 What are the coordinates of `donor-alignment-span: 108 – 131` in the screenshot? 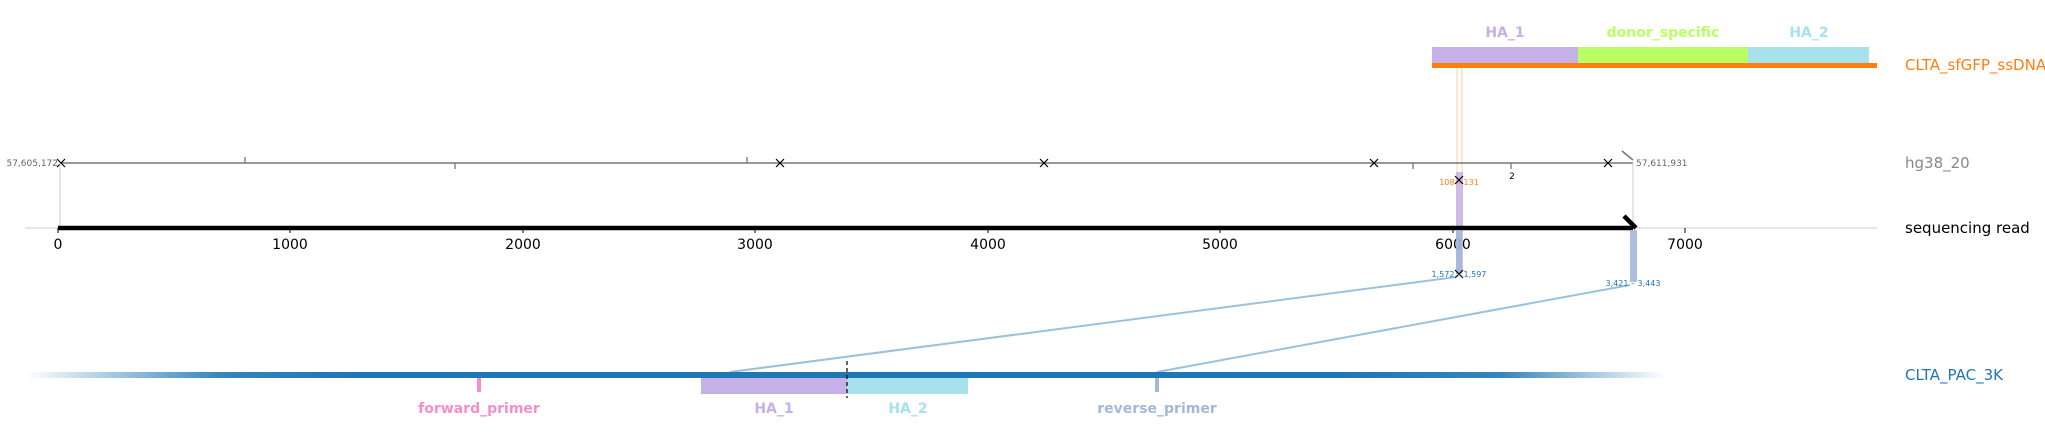 It's located at (1459, 182).